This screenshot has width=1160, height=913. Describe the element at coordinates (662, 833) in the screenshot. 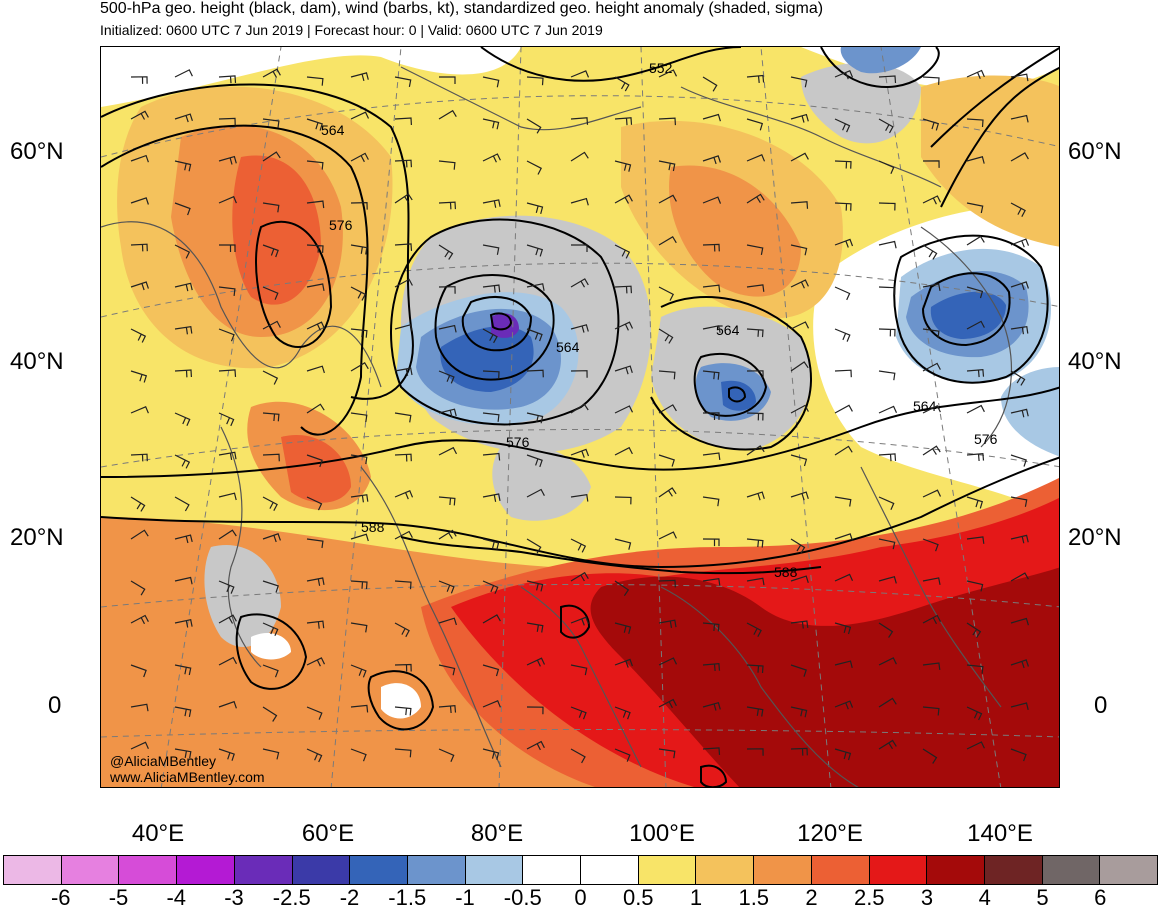

I see `lon-label: 100°E` at that location.